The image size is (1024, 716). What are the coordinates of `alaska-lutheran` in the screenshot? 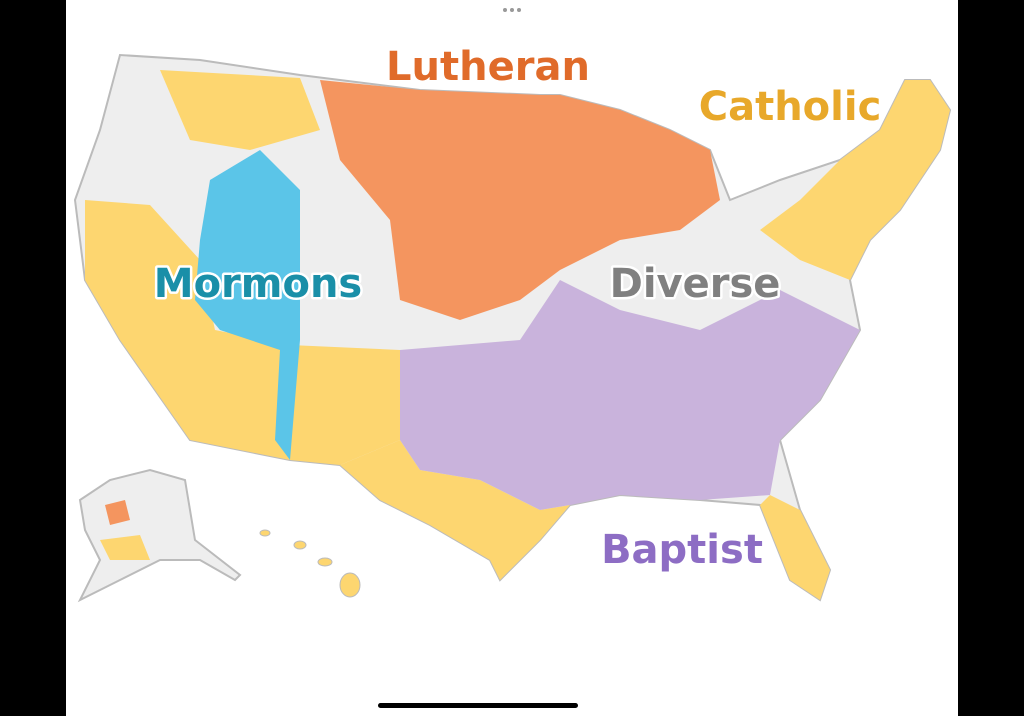 It's located at (117, 512).